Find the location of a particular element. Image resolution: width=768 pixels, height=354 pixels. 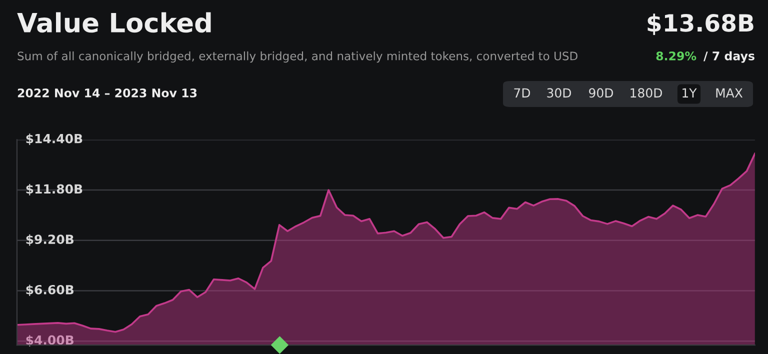

text: $13.68B is located at coordinates (701, 24).